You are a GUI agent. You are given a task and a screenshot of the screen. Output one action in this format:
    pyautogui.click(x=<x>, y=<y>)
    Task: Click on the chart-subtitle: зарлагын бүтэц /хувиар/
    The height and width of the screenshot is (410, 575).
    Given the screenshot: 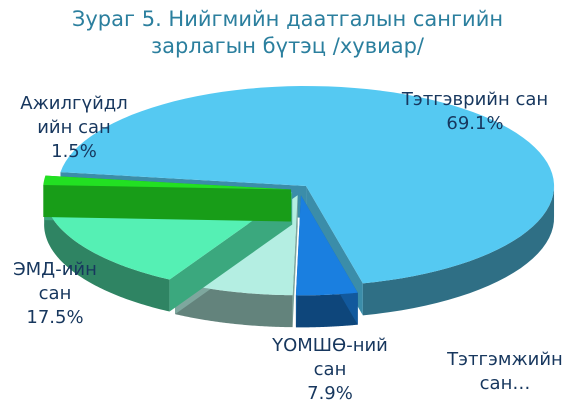 What is the action you would take?
    pyautogui.click(x=287, y=46)
    